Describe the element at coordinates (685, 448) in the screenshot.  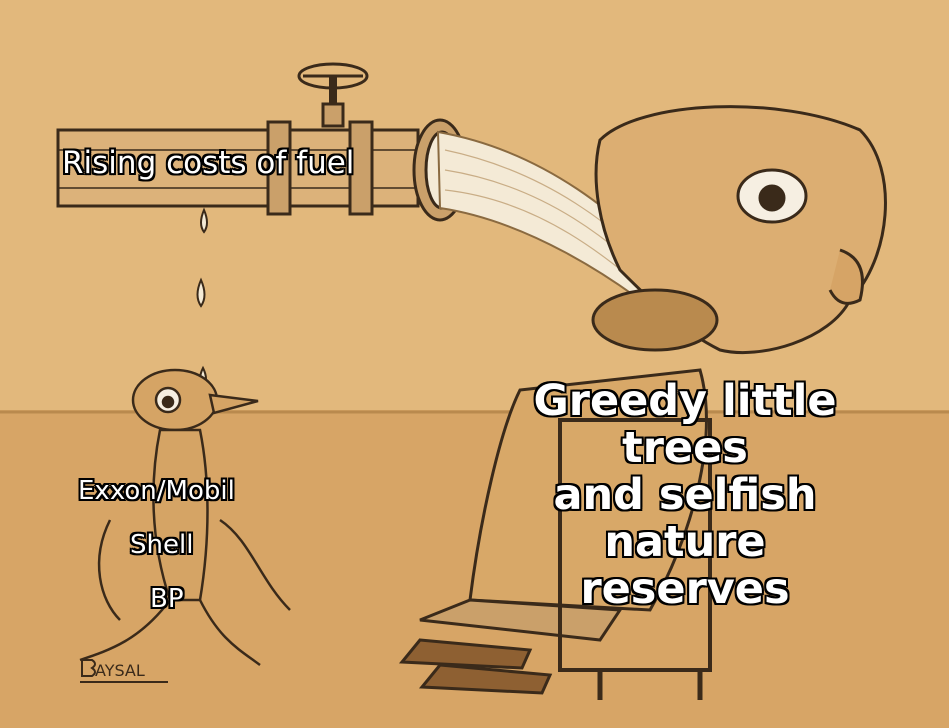
I see `caption-line: trees` at that location.